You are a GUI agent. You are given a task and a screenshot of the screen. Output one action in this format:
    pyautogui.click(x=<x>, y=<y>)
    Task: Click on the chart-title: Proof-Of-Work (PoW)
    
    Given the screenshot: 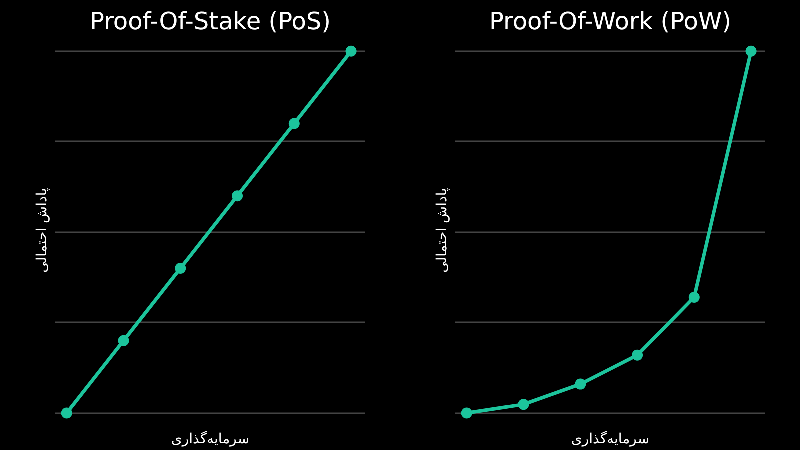 What is the action you would take?
    pyautogui.click(x=610, y=22)
    